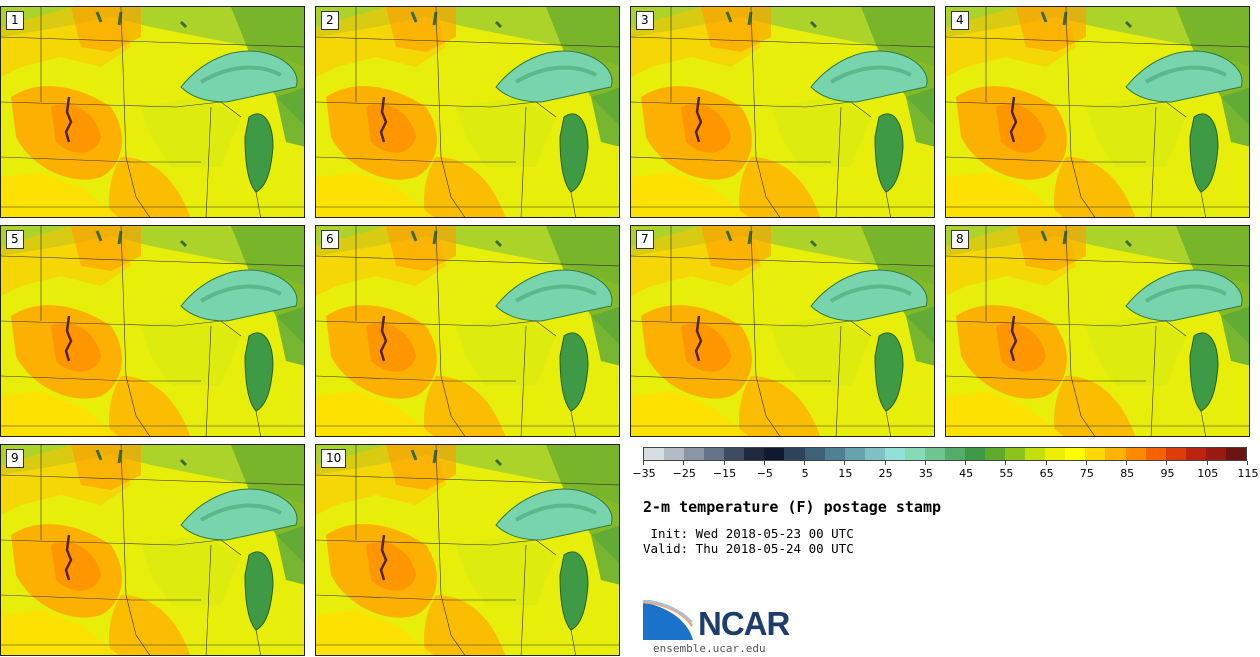 The width and height of the screenshot is (1260, 657). What do you see at coordinates (805, 473) in the screenshot?
I see `colorbar-tick-label: 5` at bounding box center [805, 473].